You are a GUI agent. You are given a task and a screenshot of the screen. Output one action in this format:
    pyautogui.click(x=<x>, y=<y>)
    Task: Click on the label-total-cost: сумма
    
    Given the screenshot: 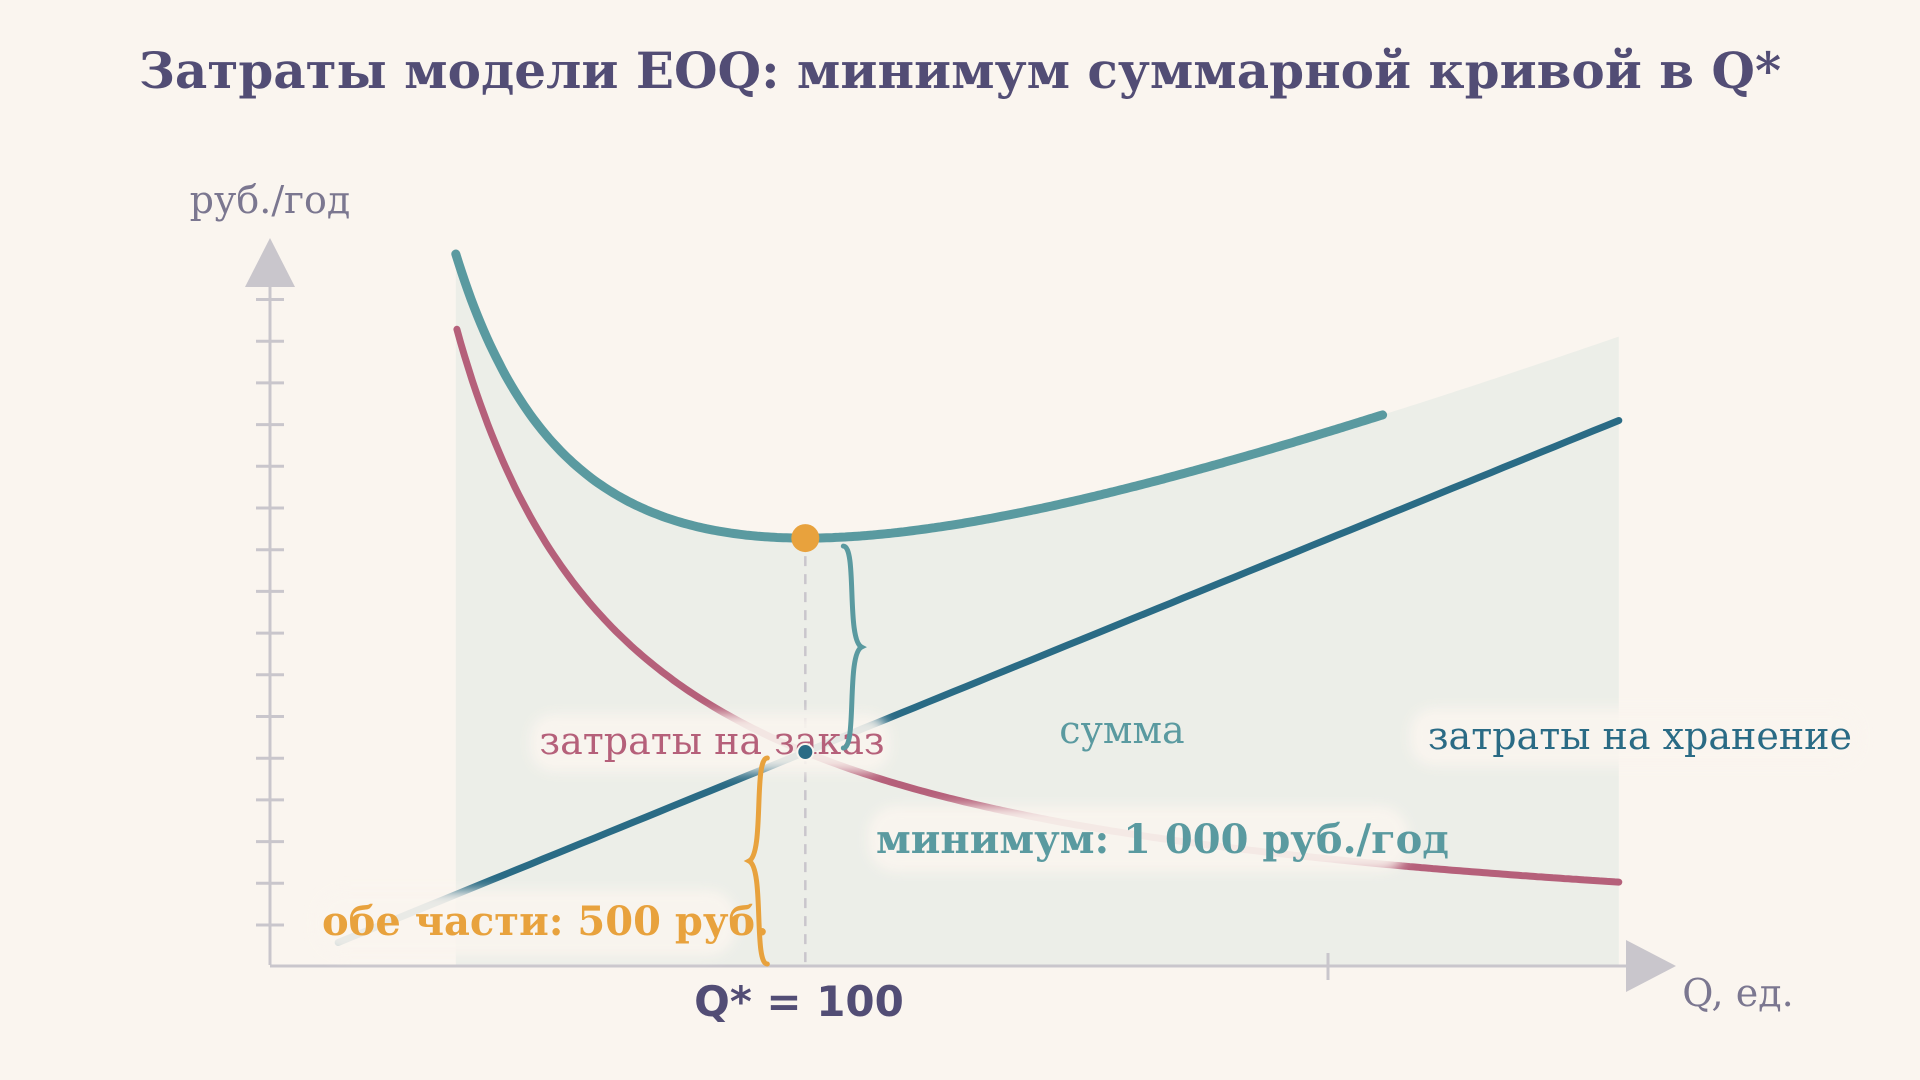 What is the action you would take?
    pyautogui.click(x=1121, y=730)
    